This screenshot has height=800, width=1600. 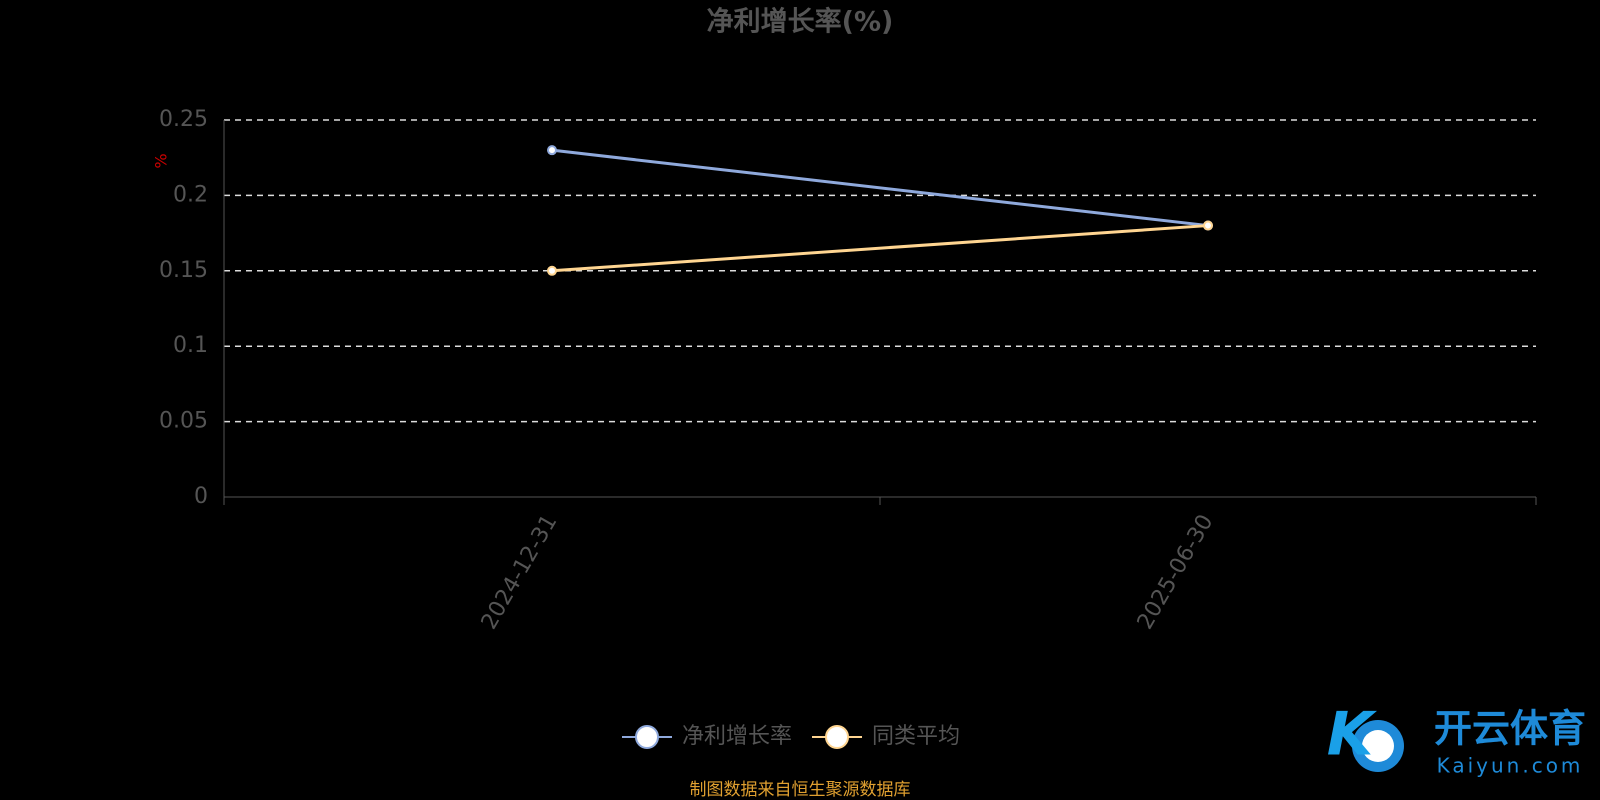 I want to click on x-tick-label: 2024-12-31, so click(x=520, y=572).